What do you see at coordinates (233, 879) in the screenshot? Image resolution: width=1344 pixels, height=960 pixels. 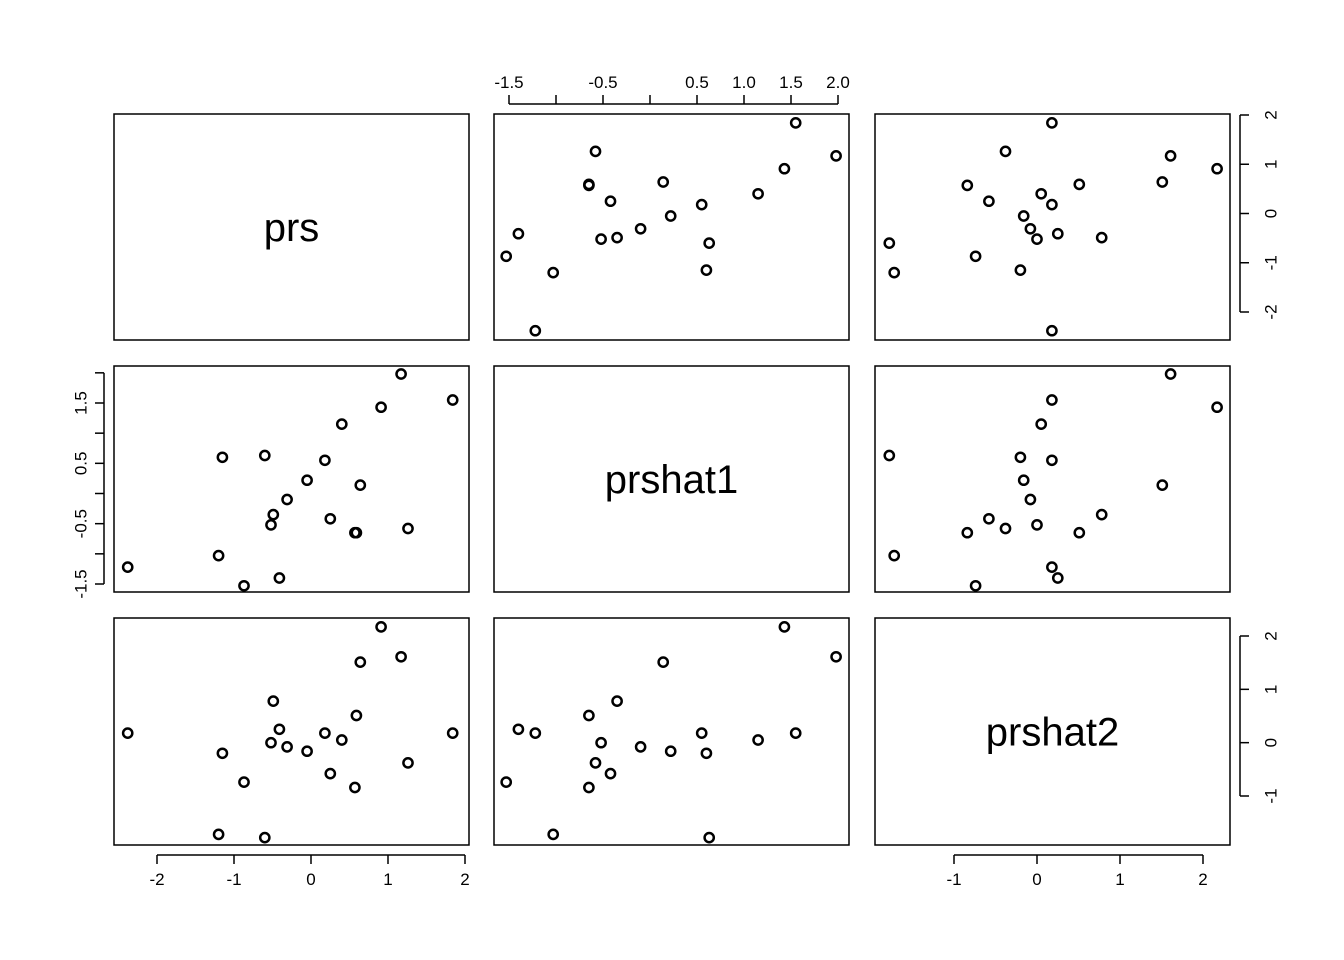 I see `bottom-axis-col1-tick-2-label: -1` at bounding box center [233, 879].